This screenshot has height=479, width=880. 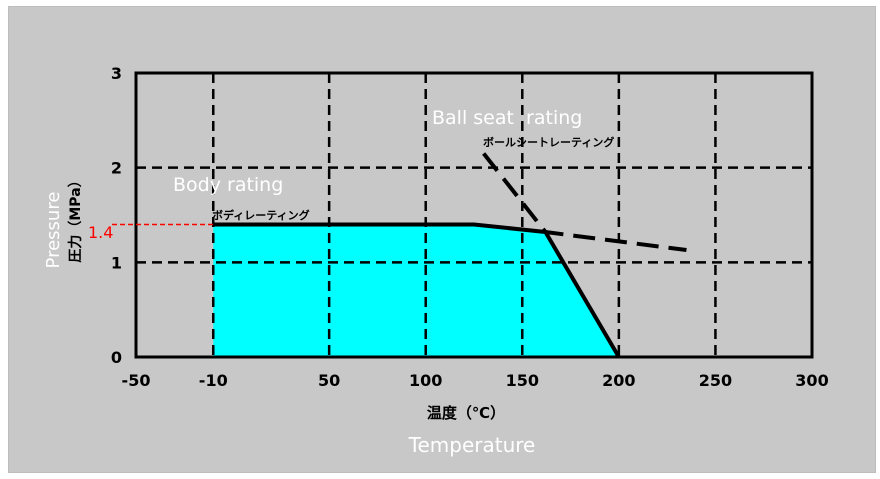 I want to click on y-tick-label: 1, so click(x=116, y=262).